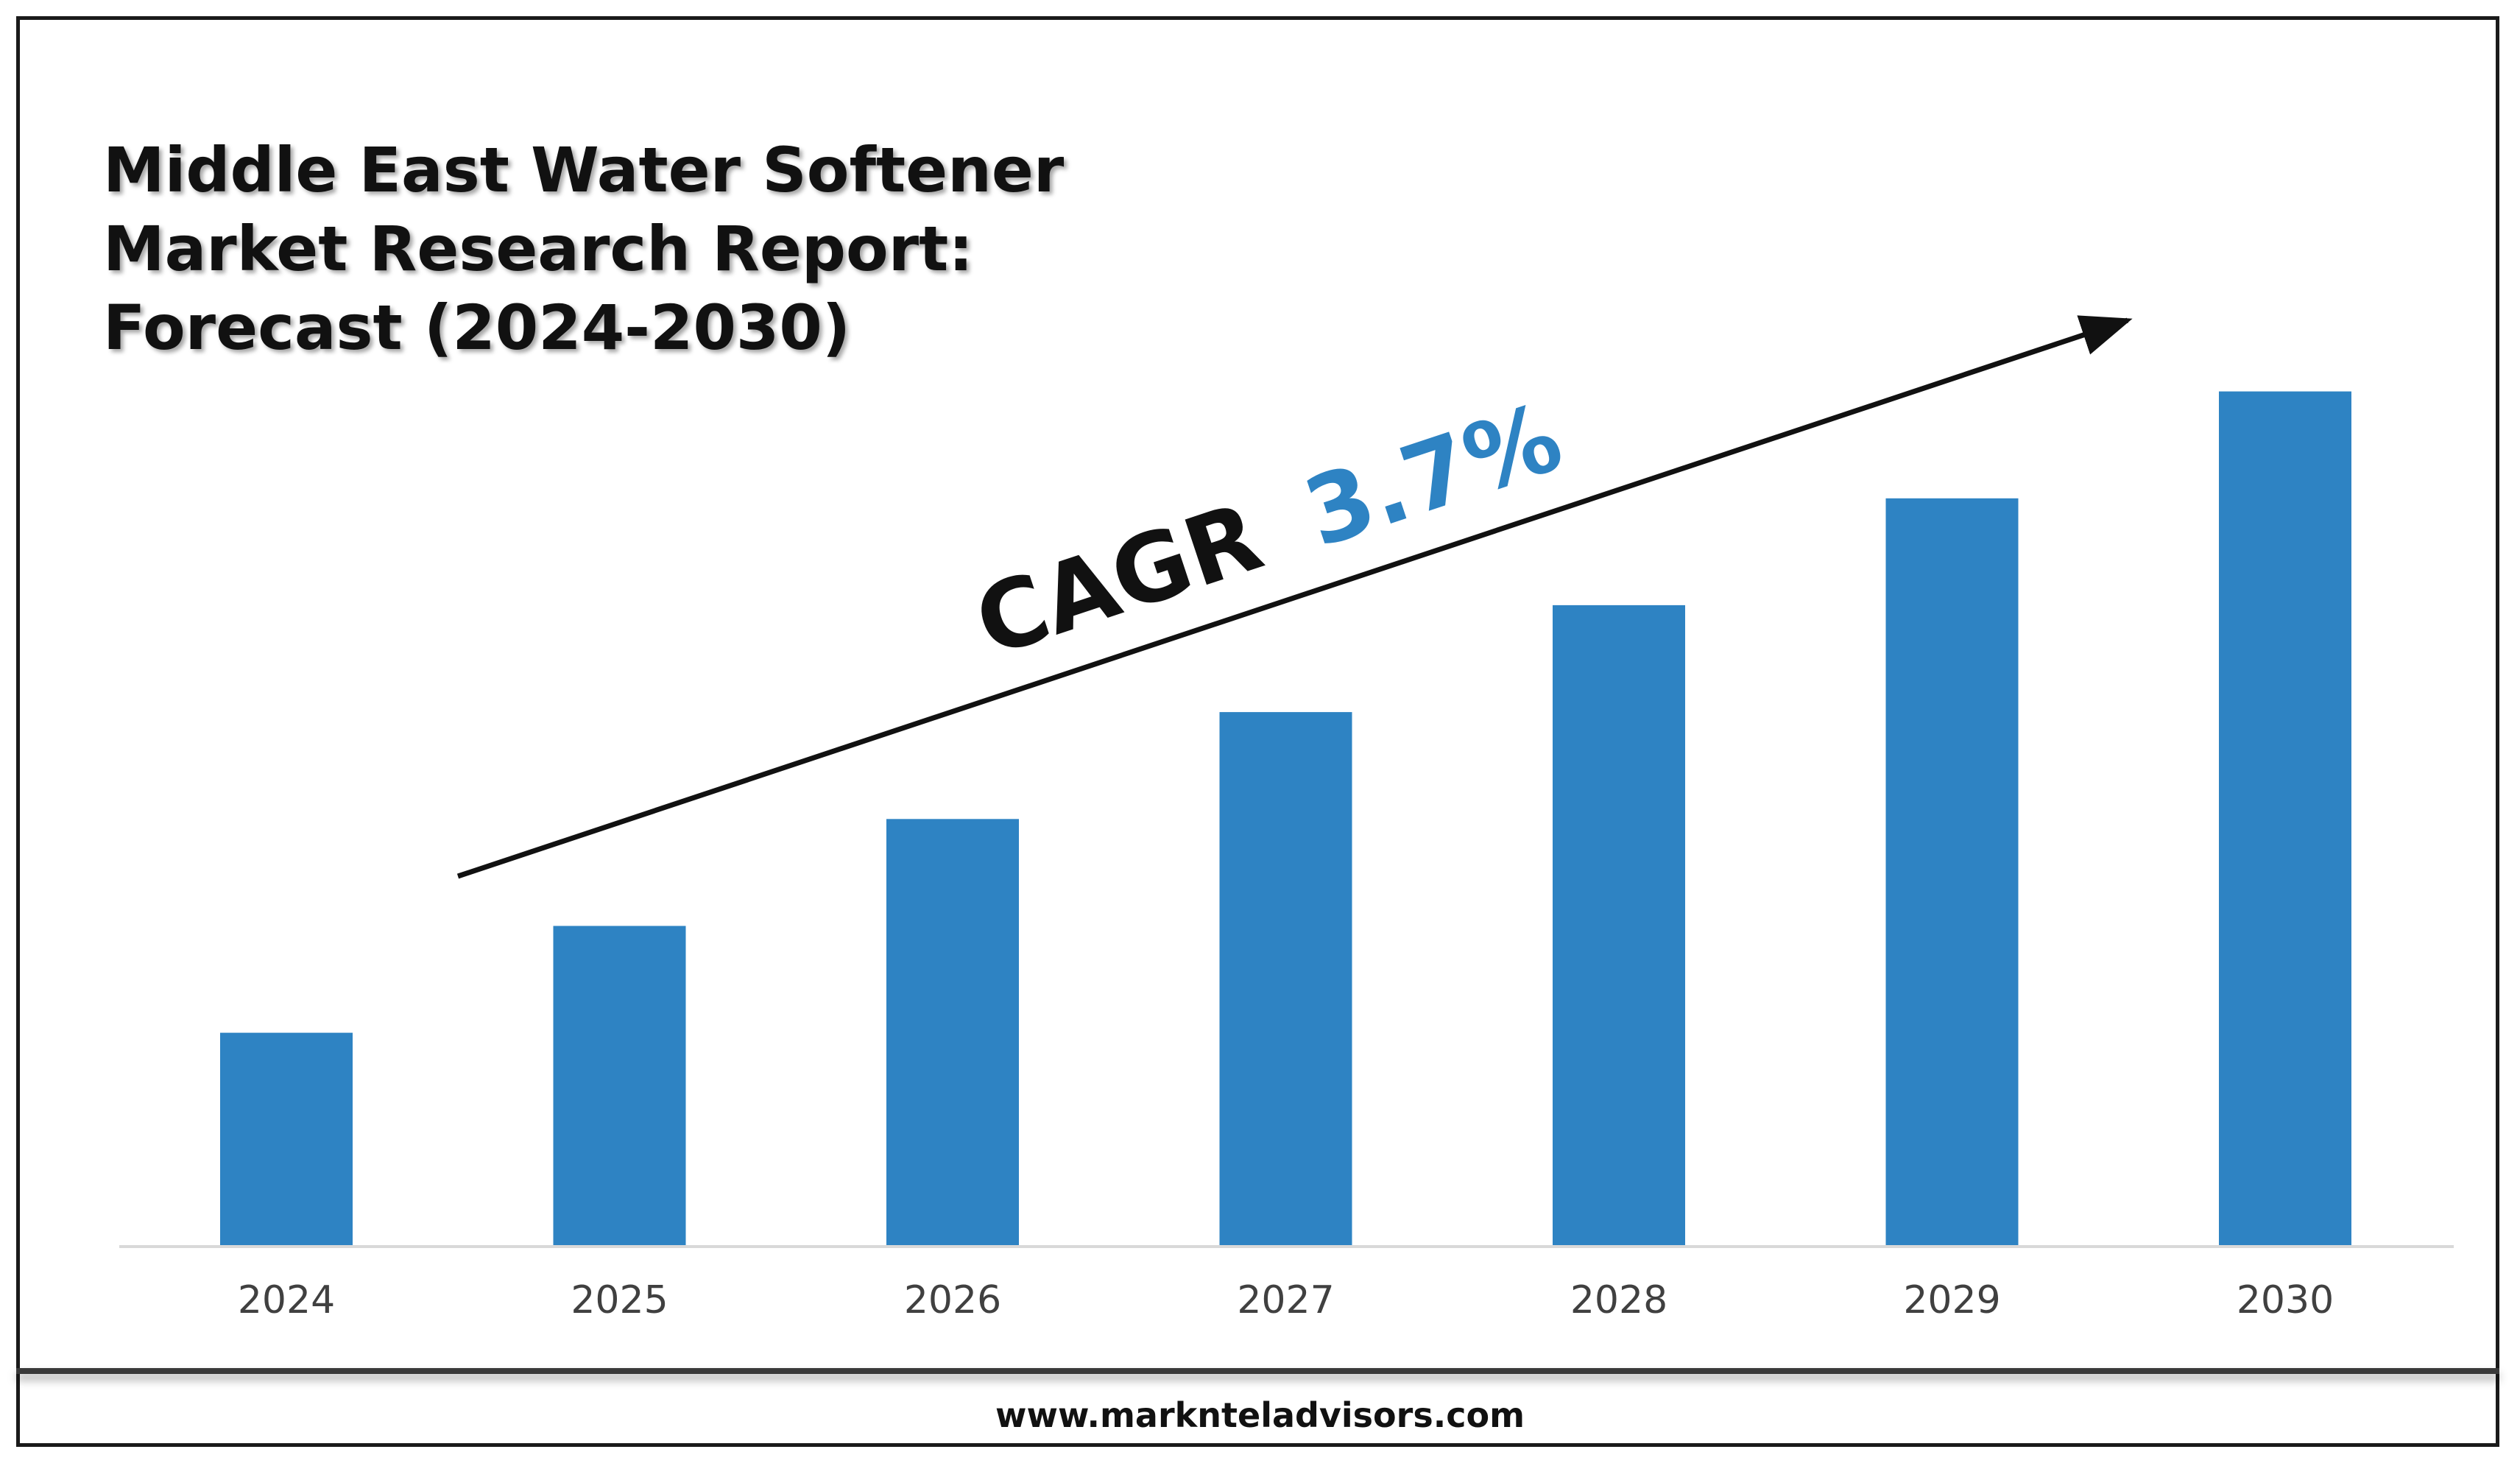 The width and height of the screenshot is (2520, 1466). What do you see at coordinates (1952, 872) in the screenshot?
I see `bar-2029` at bounding box center [1952, 872].